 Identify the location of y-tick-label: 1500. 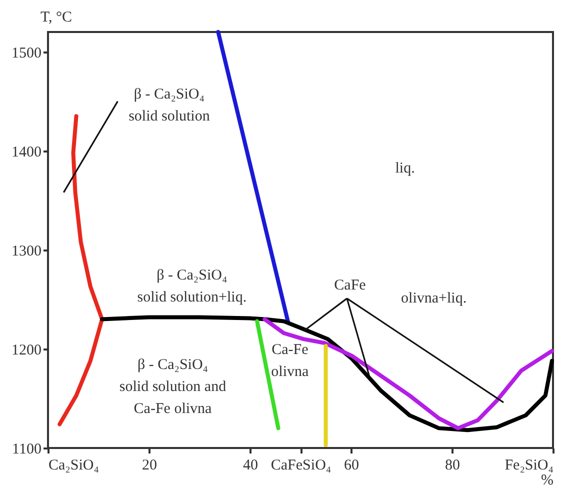
(27, 53).